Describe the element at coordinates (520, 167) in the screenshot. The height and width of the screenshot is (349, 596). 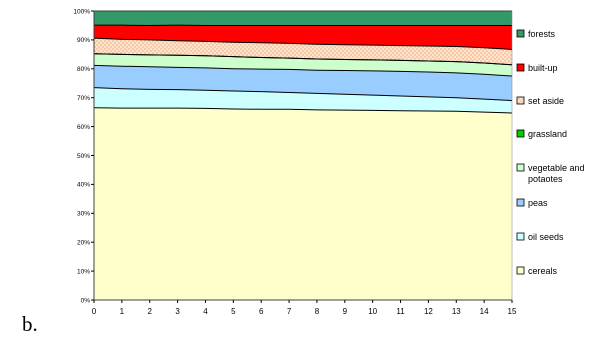
I see `legend-swatch-vegetable-and-potaotes` at that location.